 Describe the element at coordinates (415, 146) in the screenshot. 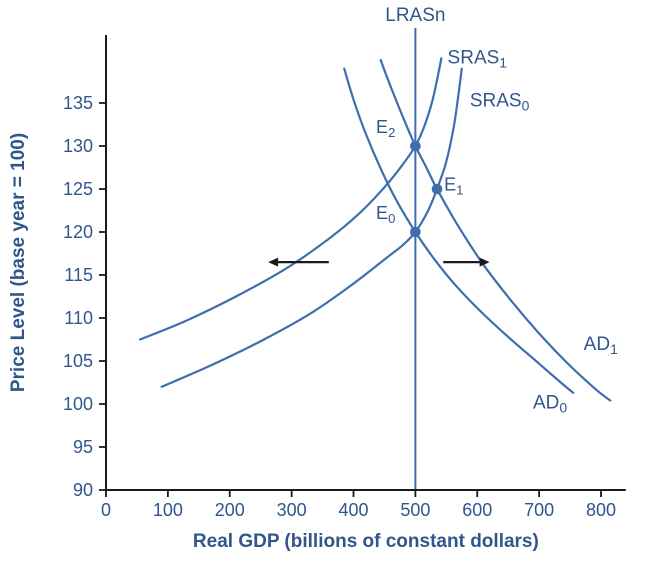

I see `equilibrium-point-E2` at that location.